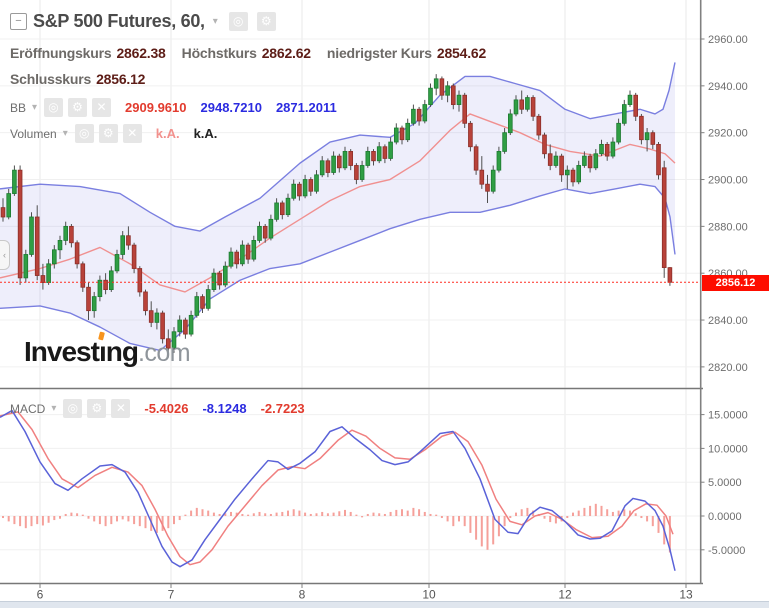 The width and height of the screenshot is (769, 608). I want to click on macd-signal-value: -2.7223, so click(282, 408).